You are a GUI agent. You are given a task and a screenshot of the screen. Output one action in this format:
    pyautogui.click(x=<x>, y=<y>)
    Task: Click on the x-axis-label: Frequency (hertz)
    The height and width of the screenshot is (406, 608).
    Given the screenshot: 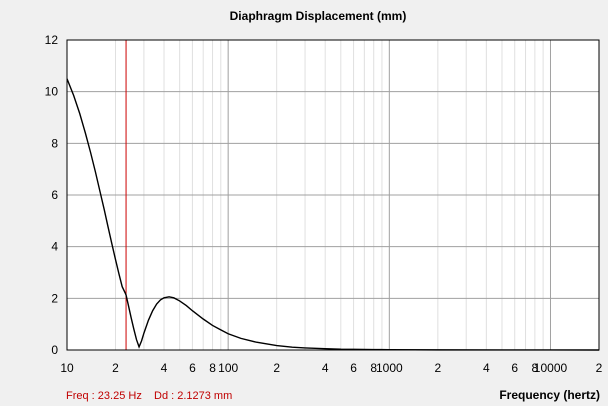 What is the action you would take?
    pyautogui.click(x=549, y=395)
    